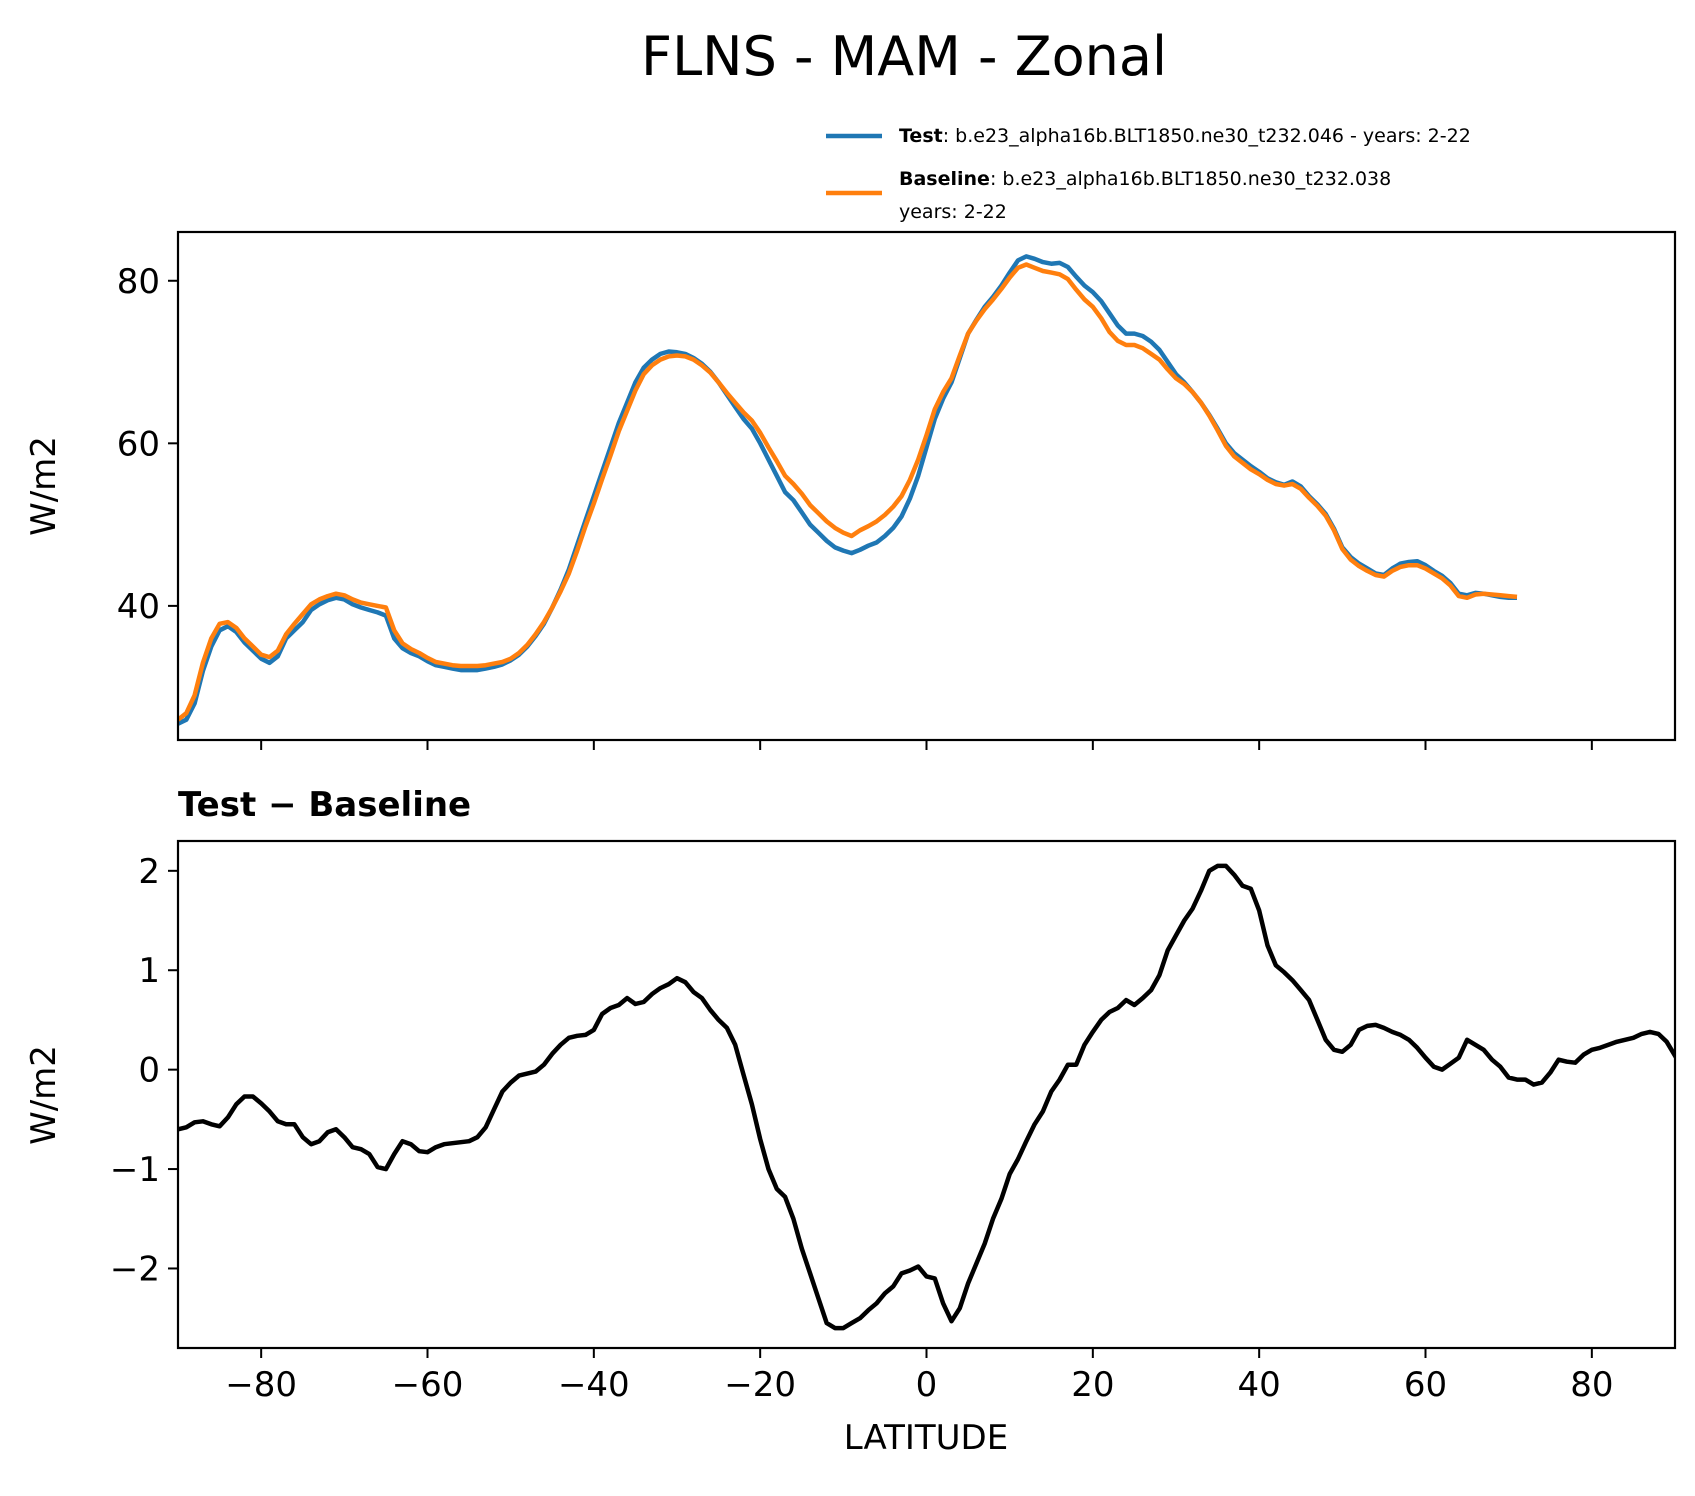 The height and width of the screenshot is (1496, 1695). What do you see at coordinates (1259, 1385) in the screenshot?
I see `bottom-xtick-label: 40` at bounding box center [1259, 1385].